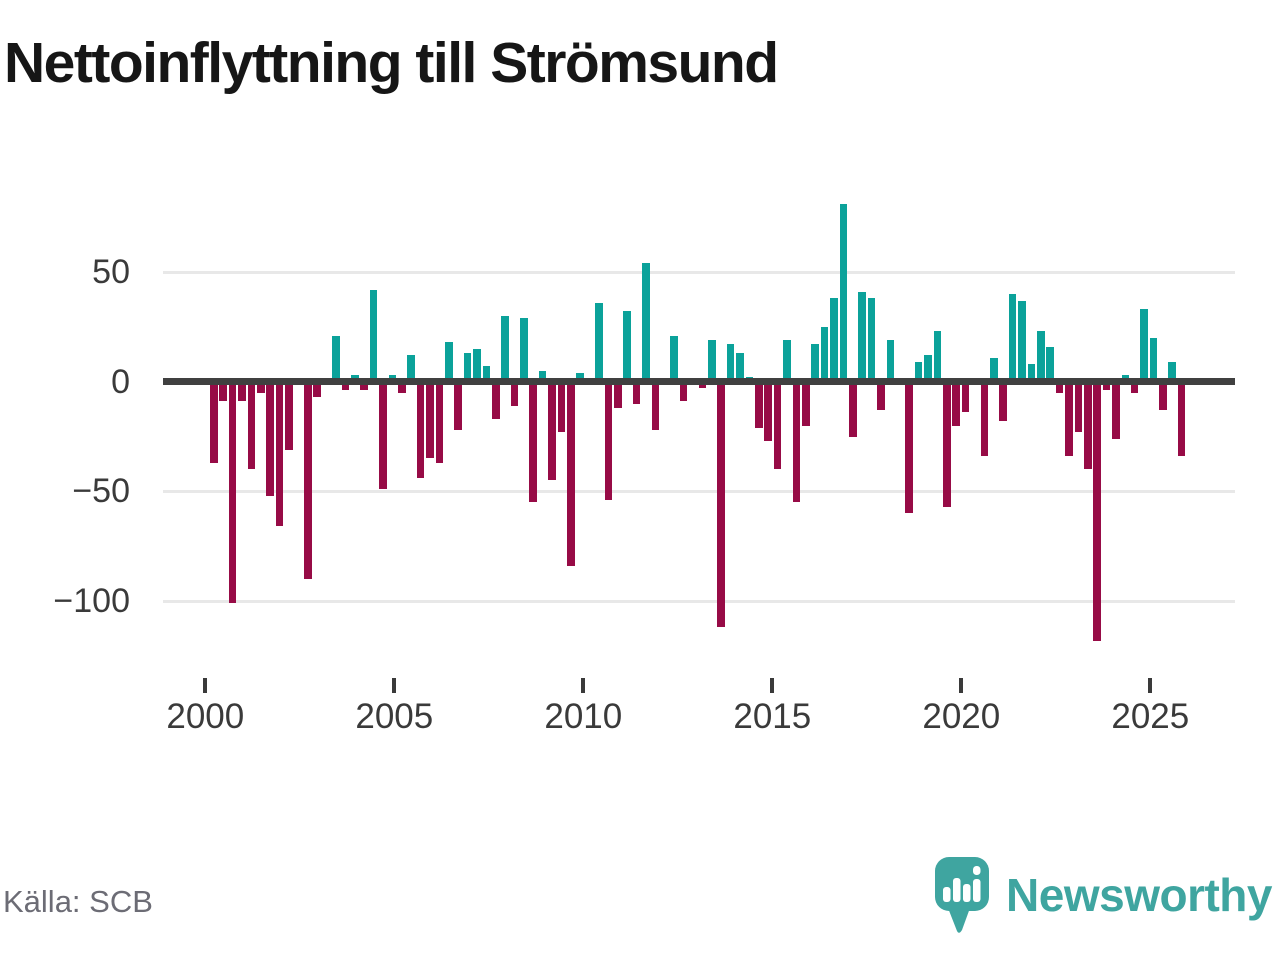 The image size is (1280, 960). I want to click on bar-2009Q4, so click(580, 377).